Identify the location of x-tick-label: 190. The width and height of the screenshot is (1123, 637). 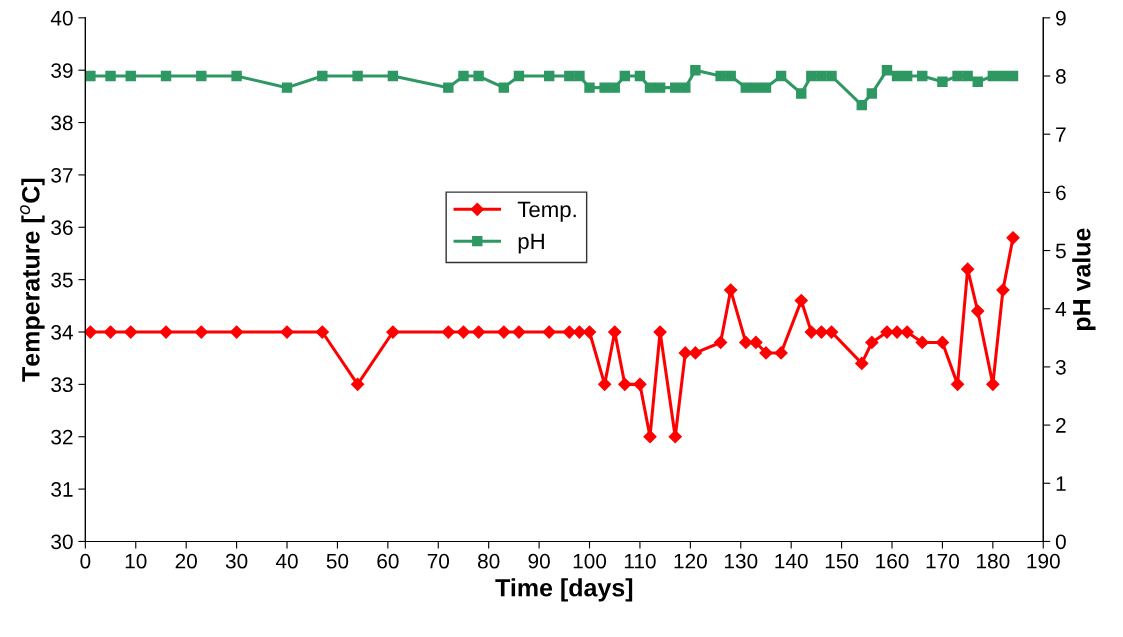
(1043, 561).